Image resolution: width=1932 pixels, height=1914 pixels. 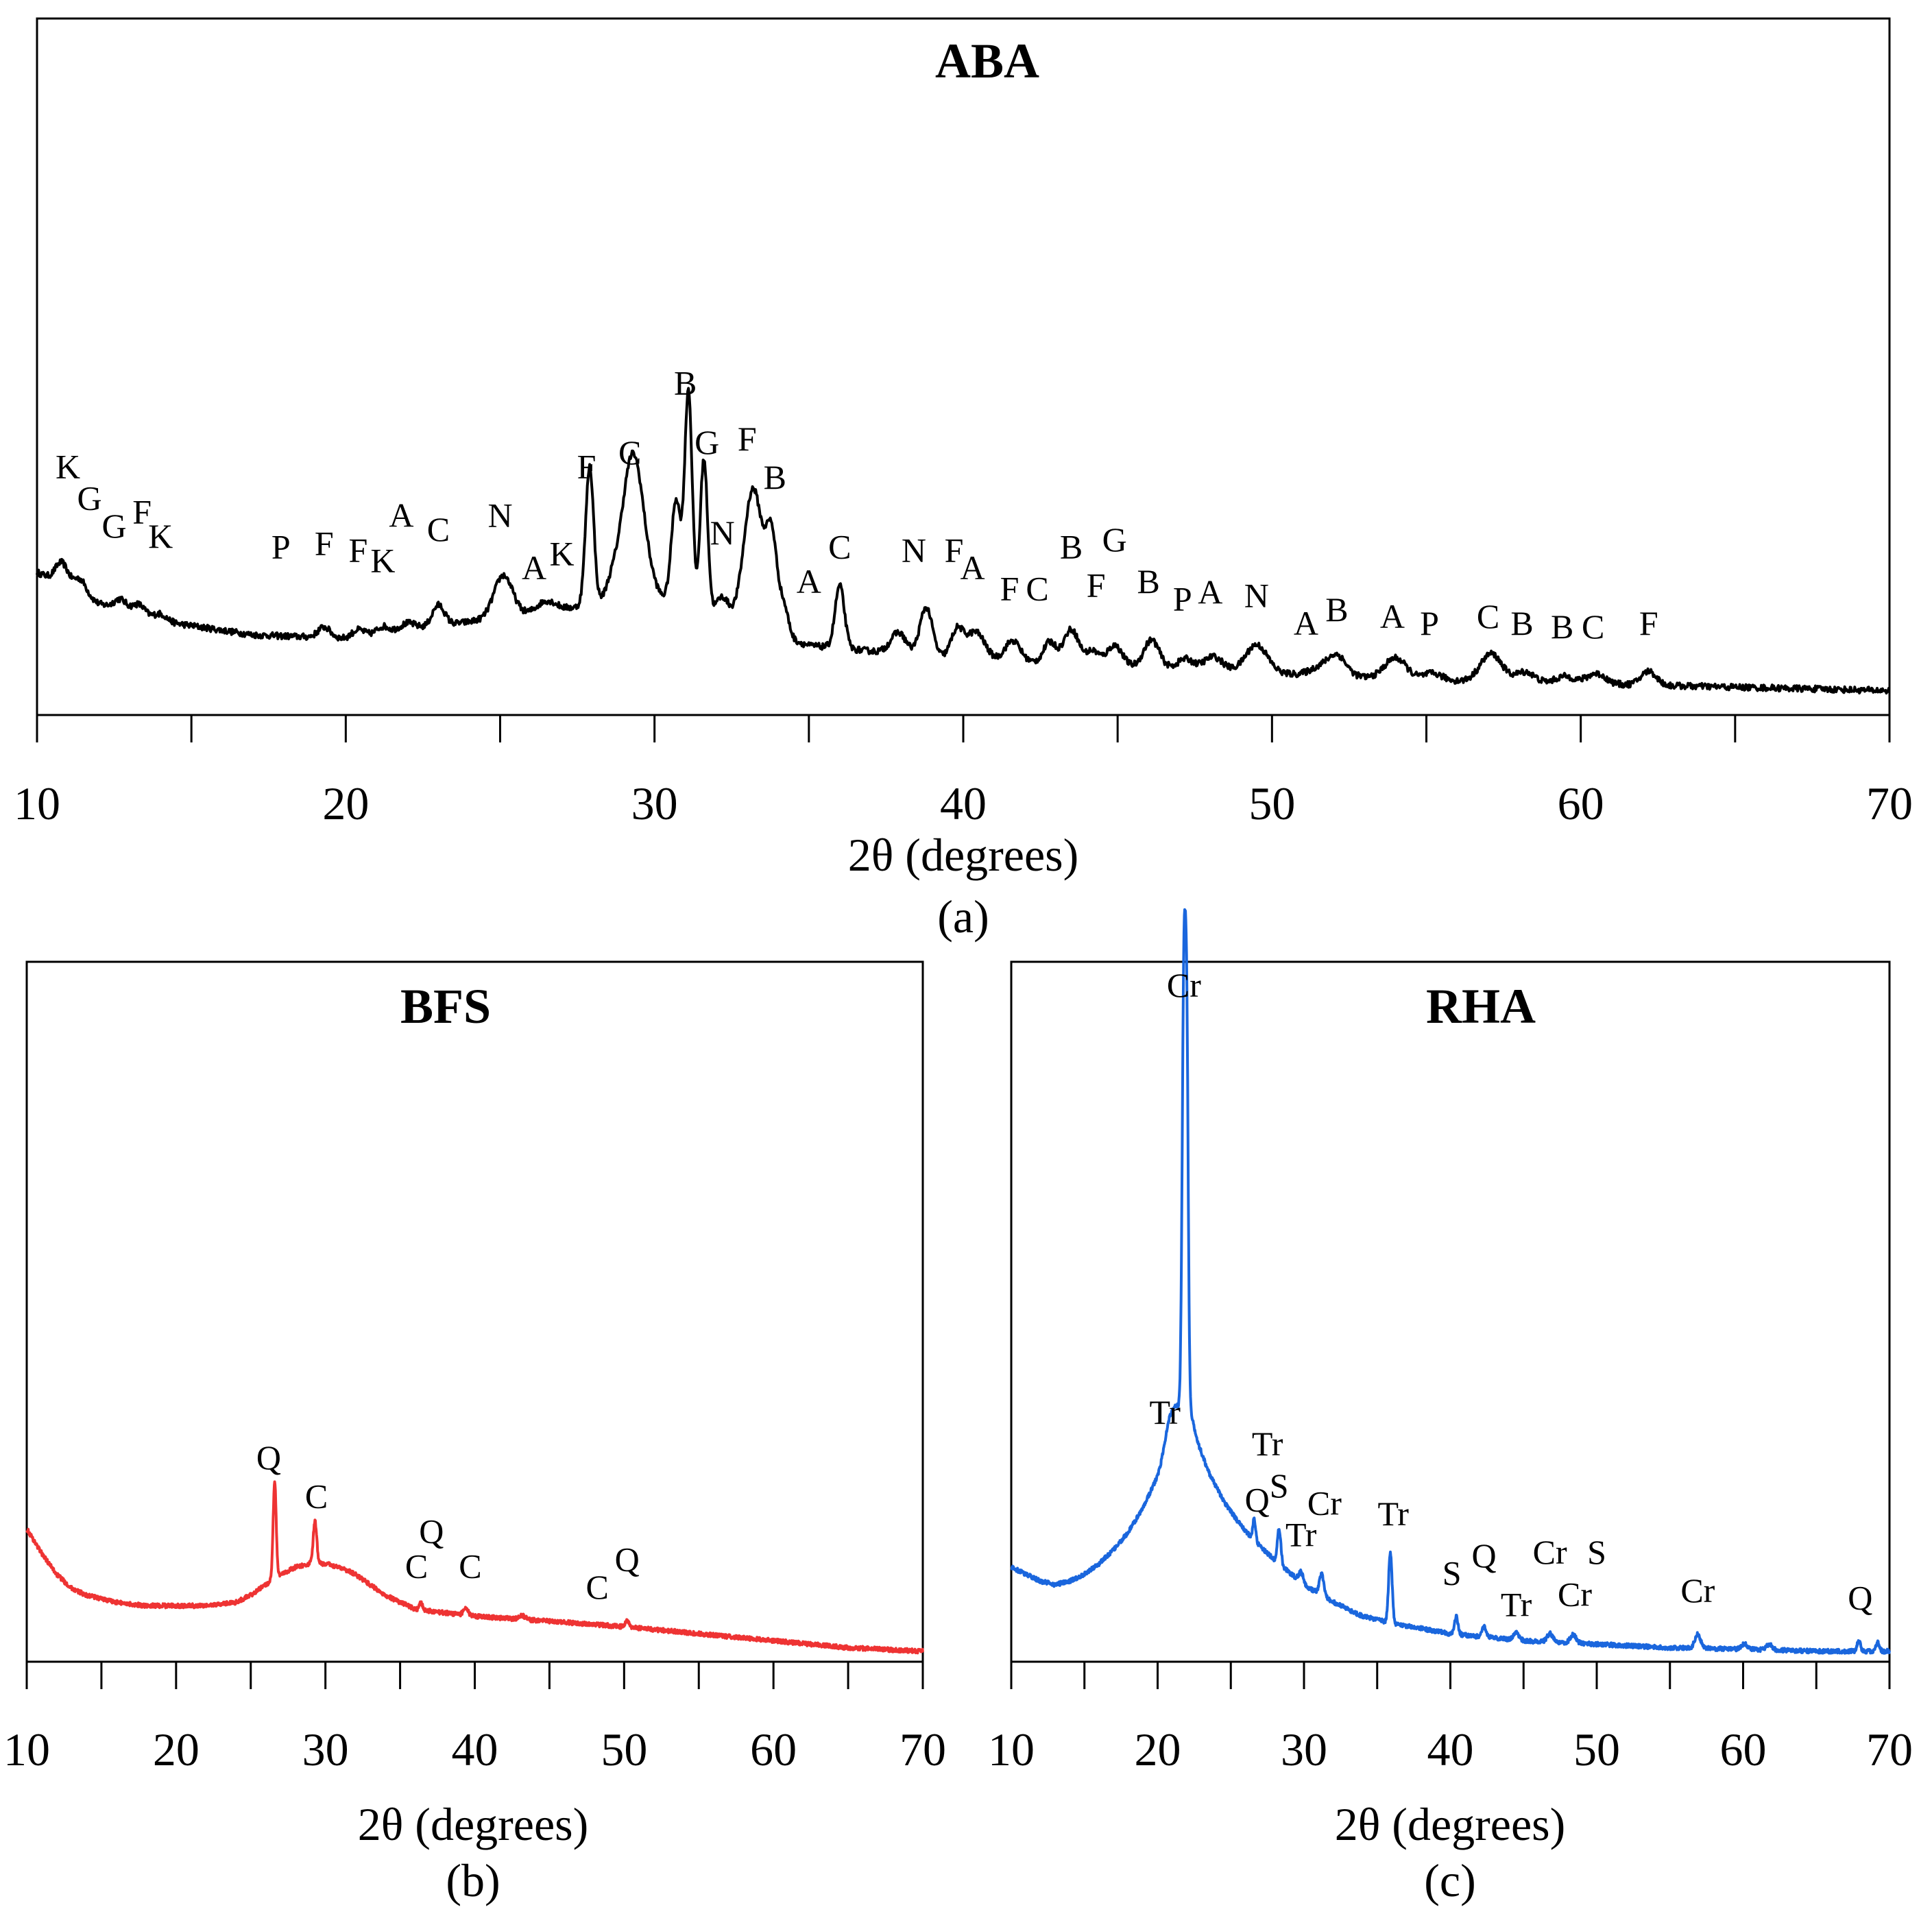 What do you see at coordinates (1481, 1006) in the screenshot?
I see `panel-c-title: RHA` at bounding box center [1481, 1006].